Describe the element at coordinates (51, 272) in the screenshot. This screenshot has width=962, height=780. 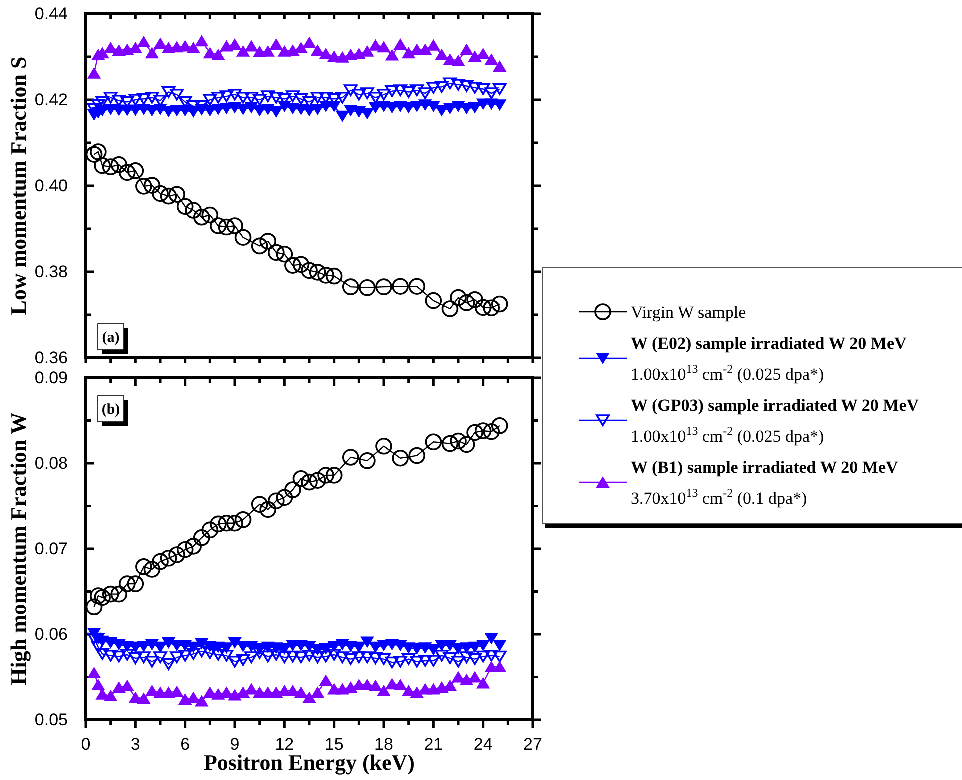
I see `y-tick-label: 0.38` at that location.